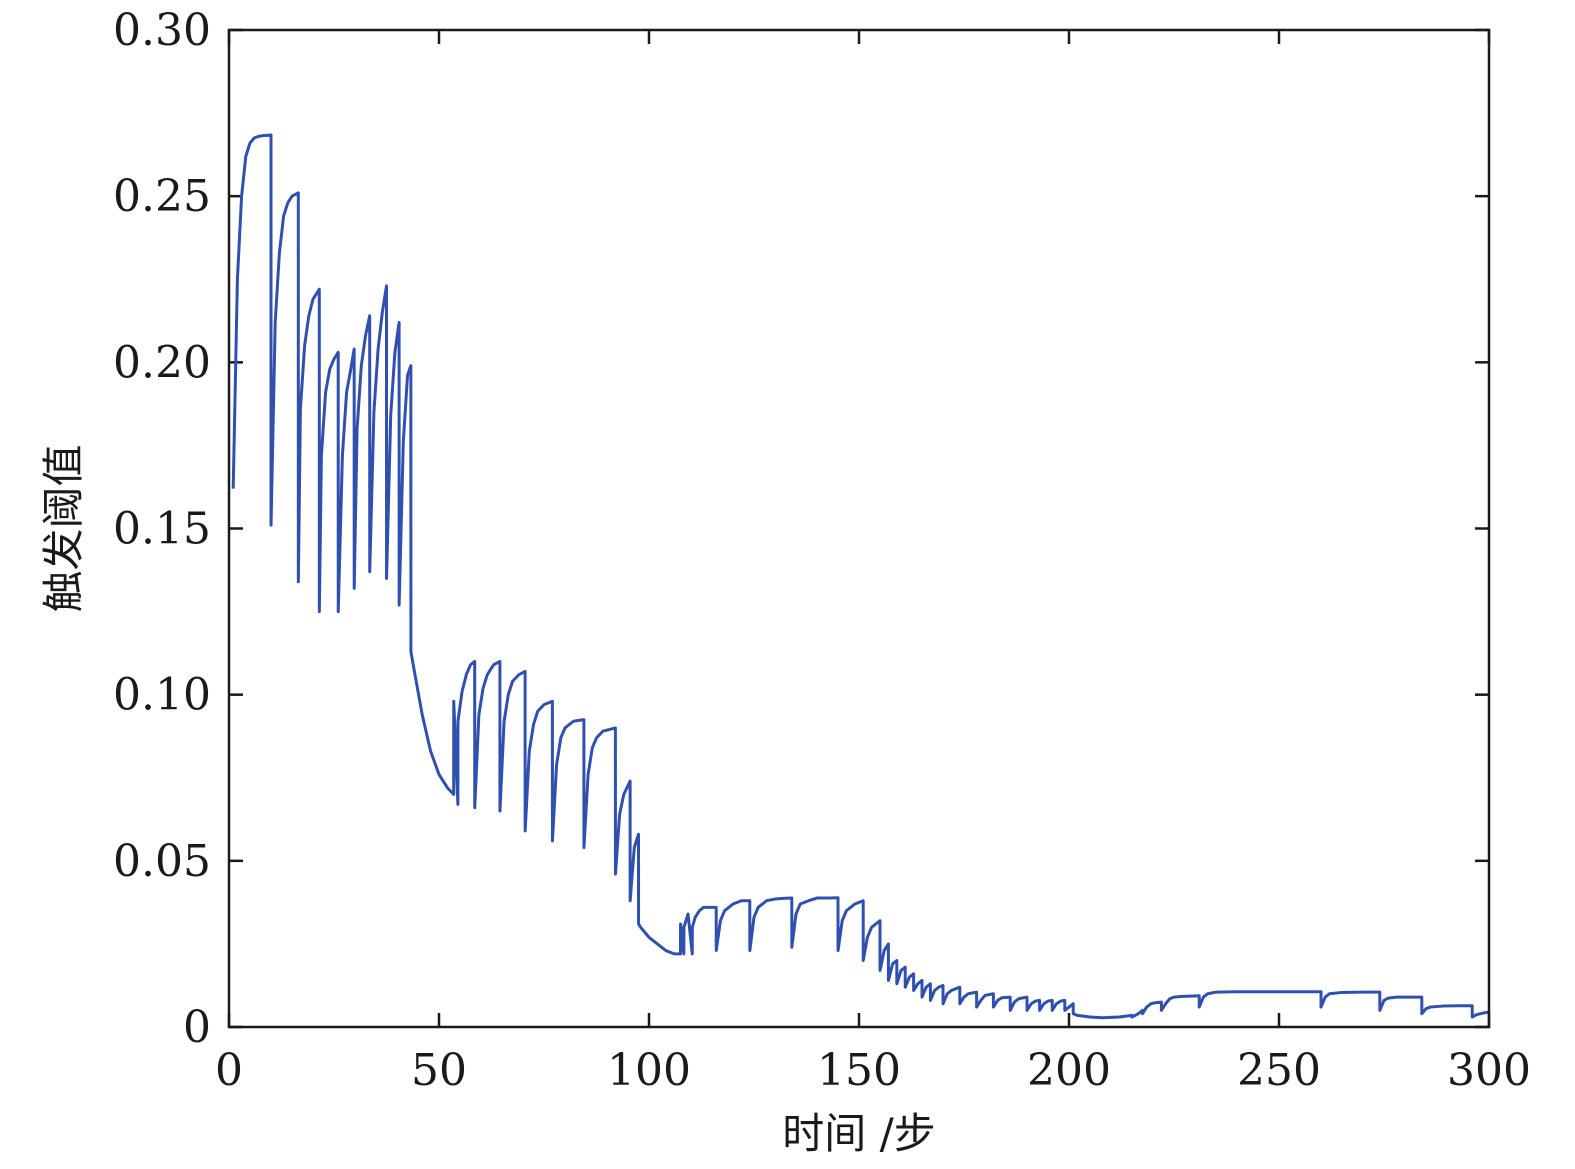  What do you see at coordinates (1069, 1070) in the screenshot?
I see `x-tick-label: 200` at bounding box center [1069, 1070].